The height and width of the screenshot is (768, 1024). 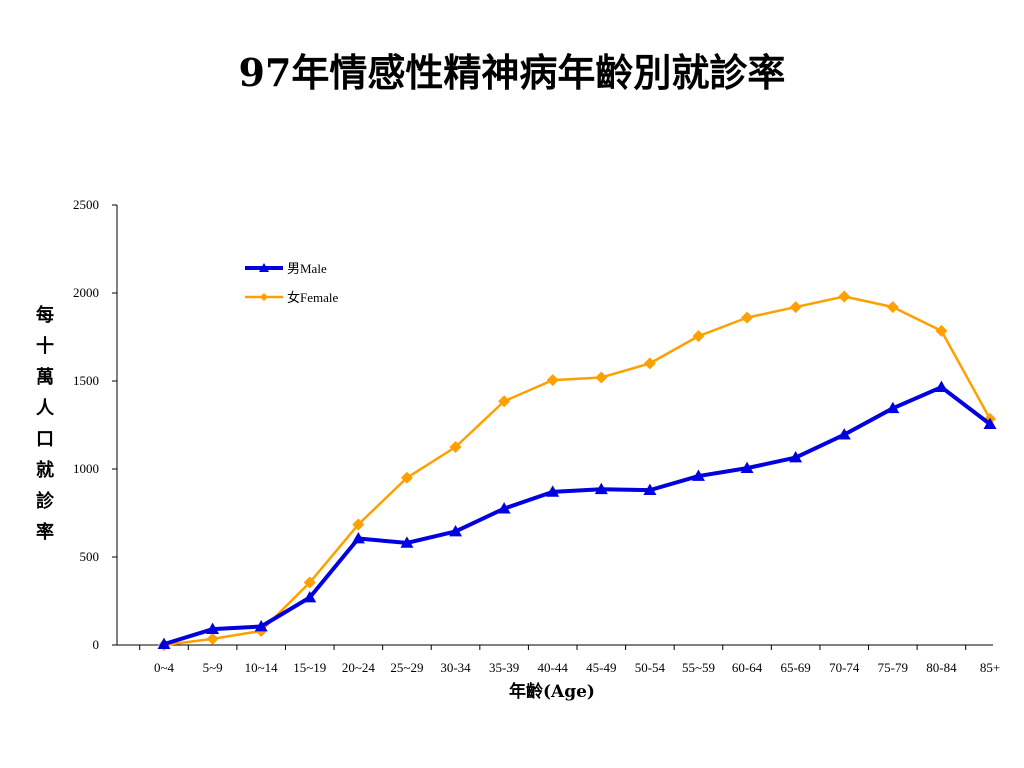 I want to click on x-tick-label: 45-49, so click(x=601, y=667).